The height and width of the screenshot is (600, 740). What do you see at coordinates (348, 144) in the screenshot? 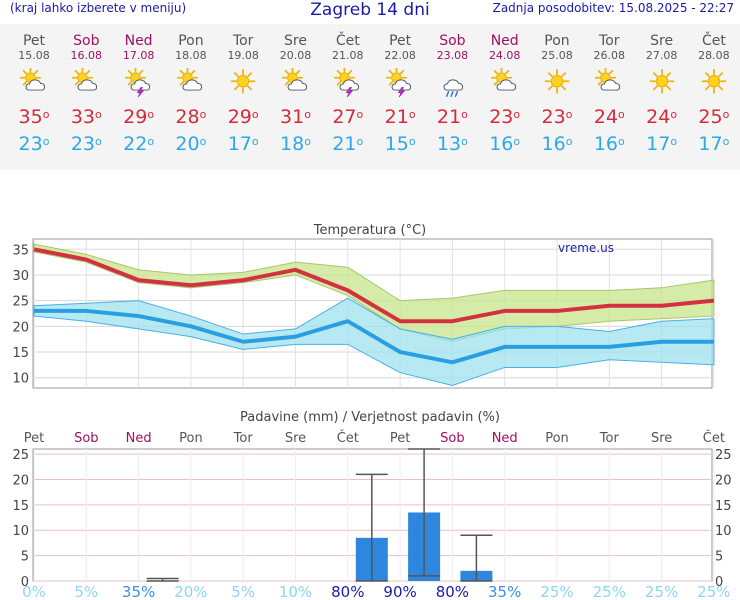
I see `min-temp: 21o` at bounding box center [348, 144].